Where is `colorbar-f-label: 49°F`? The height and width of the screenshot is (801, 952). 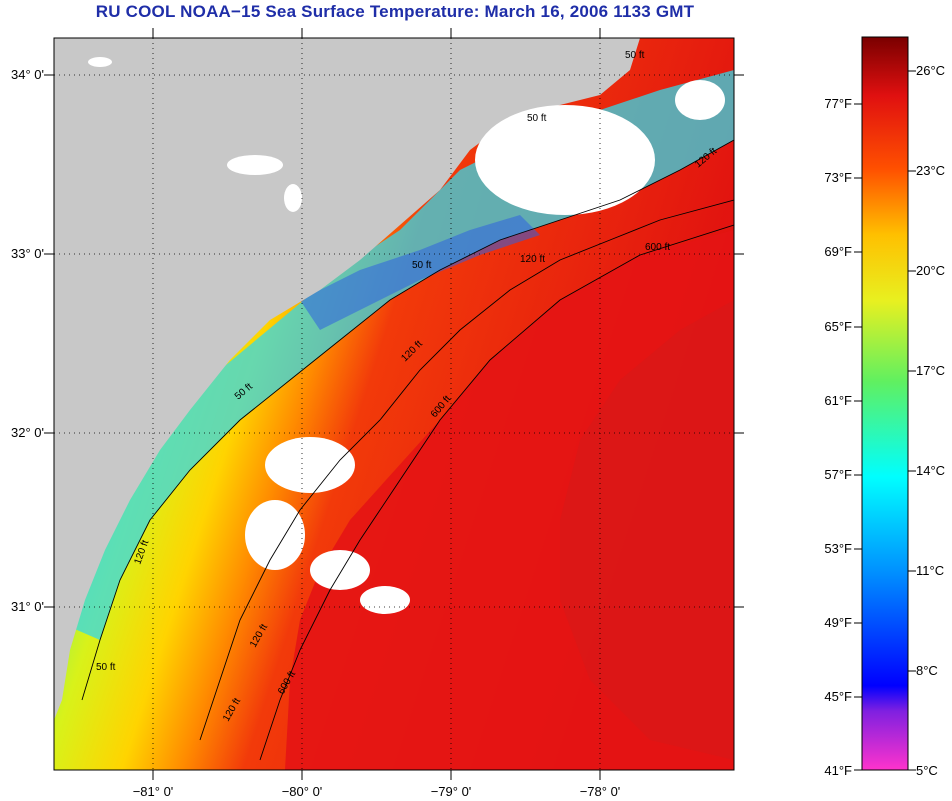 colorbar-f-label: 49°F is located at coordinates (838, 622).